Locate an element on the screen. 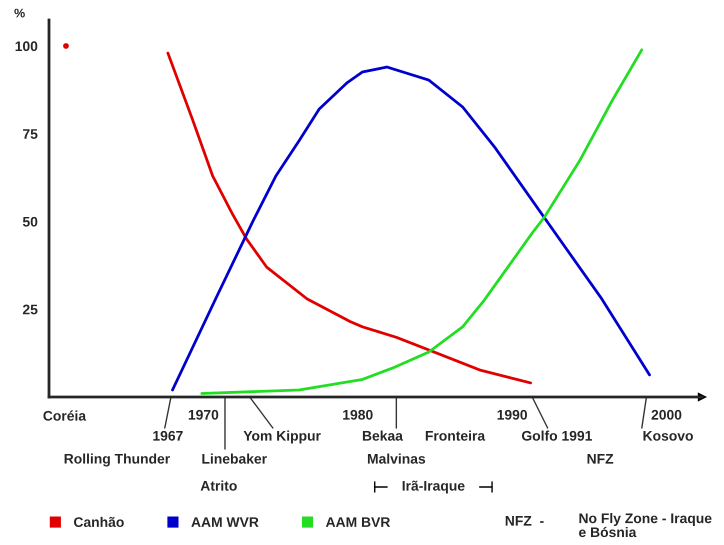 Image resolution: width=724 pixels, height=545 pixels. text: Atrito is located at coordinates (218, 485).